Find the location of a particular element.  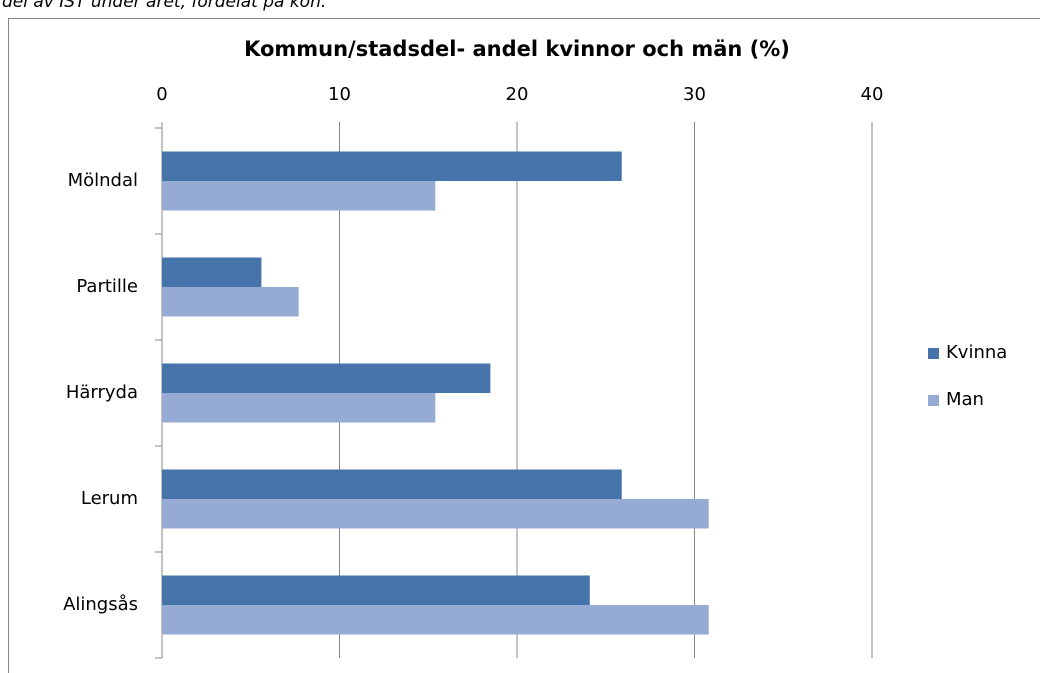

x-tick-label: 20 is located at coordinates (517, 94).